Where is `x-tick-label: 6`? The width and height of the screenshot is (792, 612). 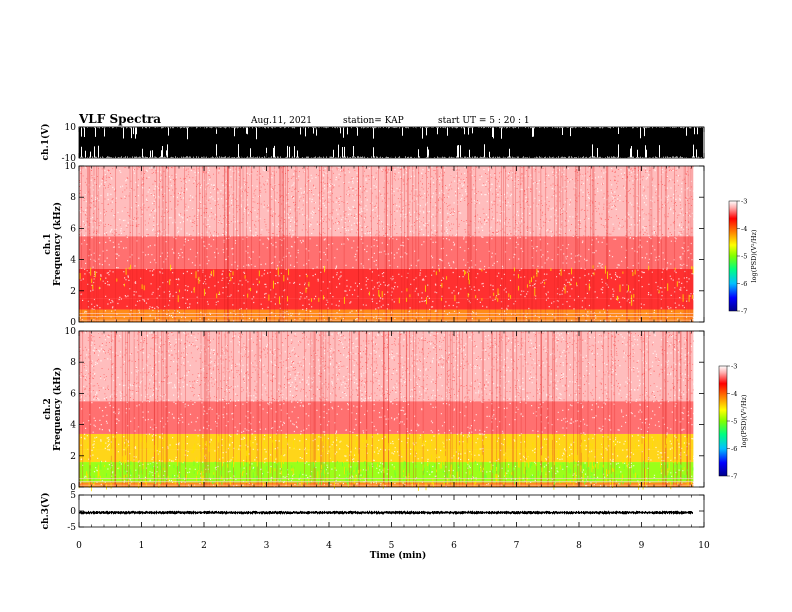
x-tick-label: 6 is located at coordinates (454, 546).